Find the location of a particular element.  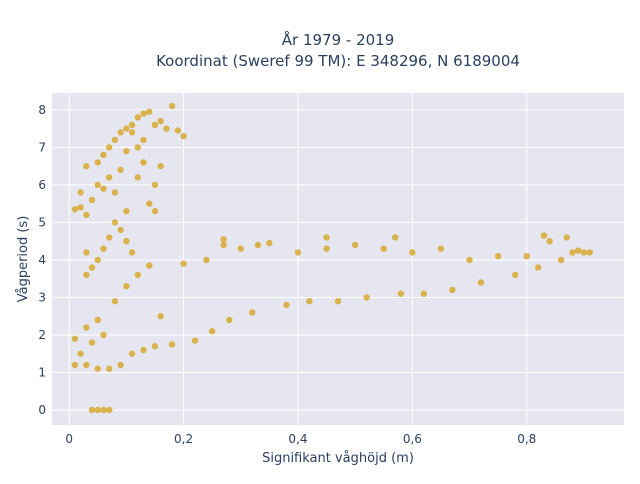

y-tick-label: 1 is located at coordinates (42, 372).